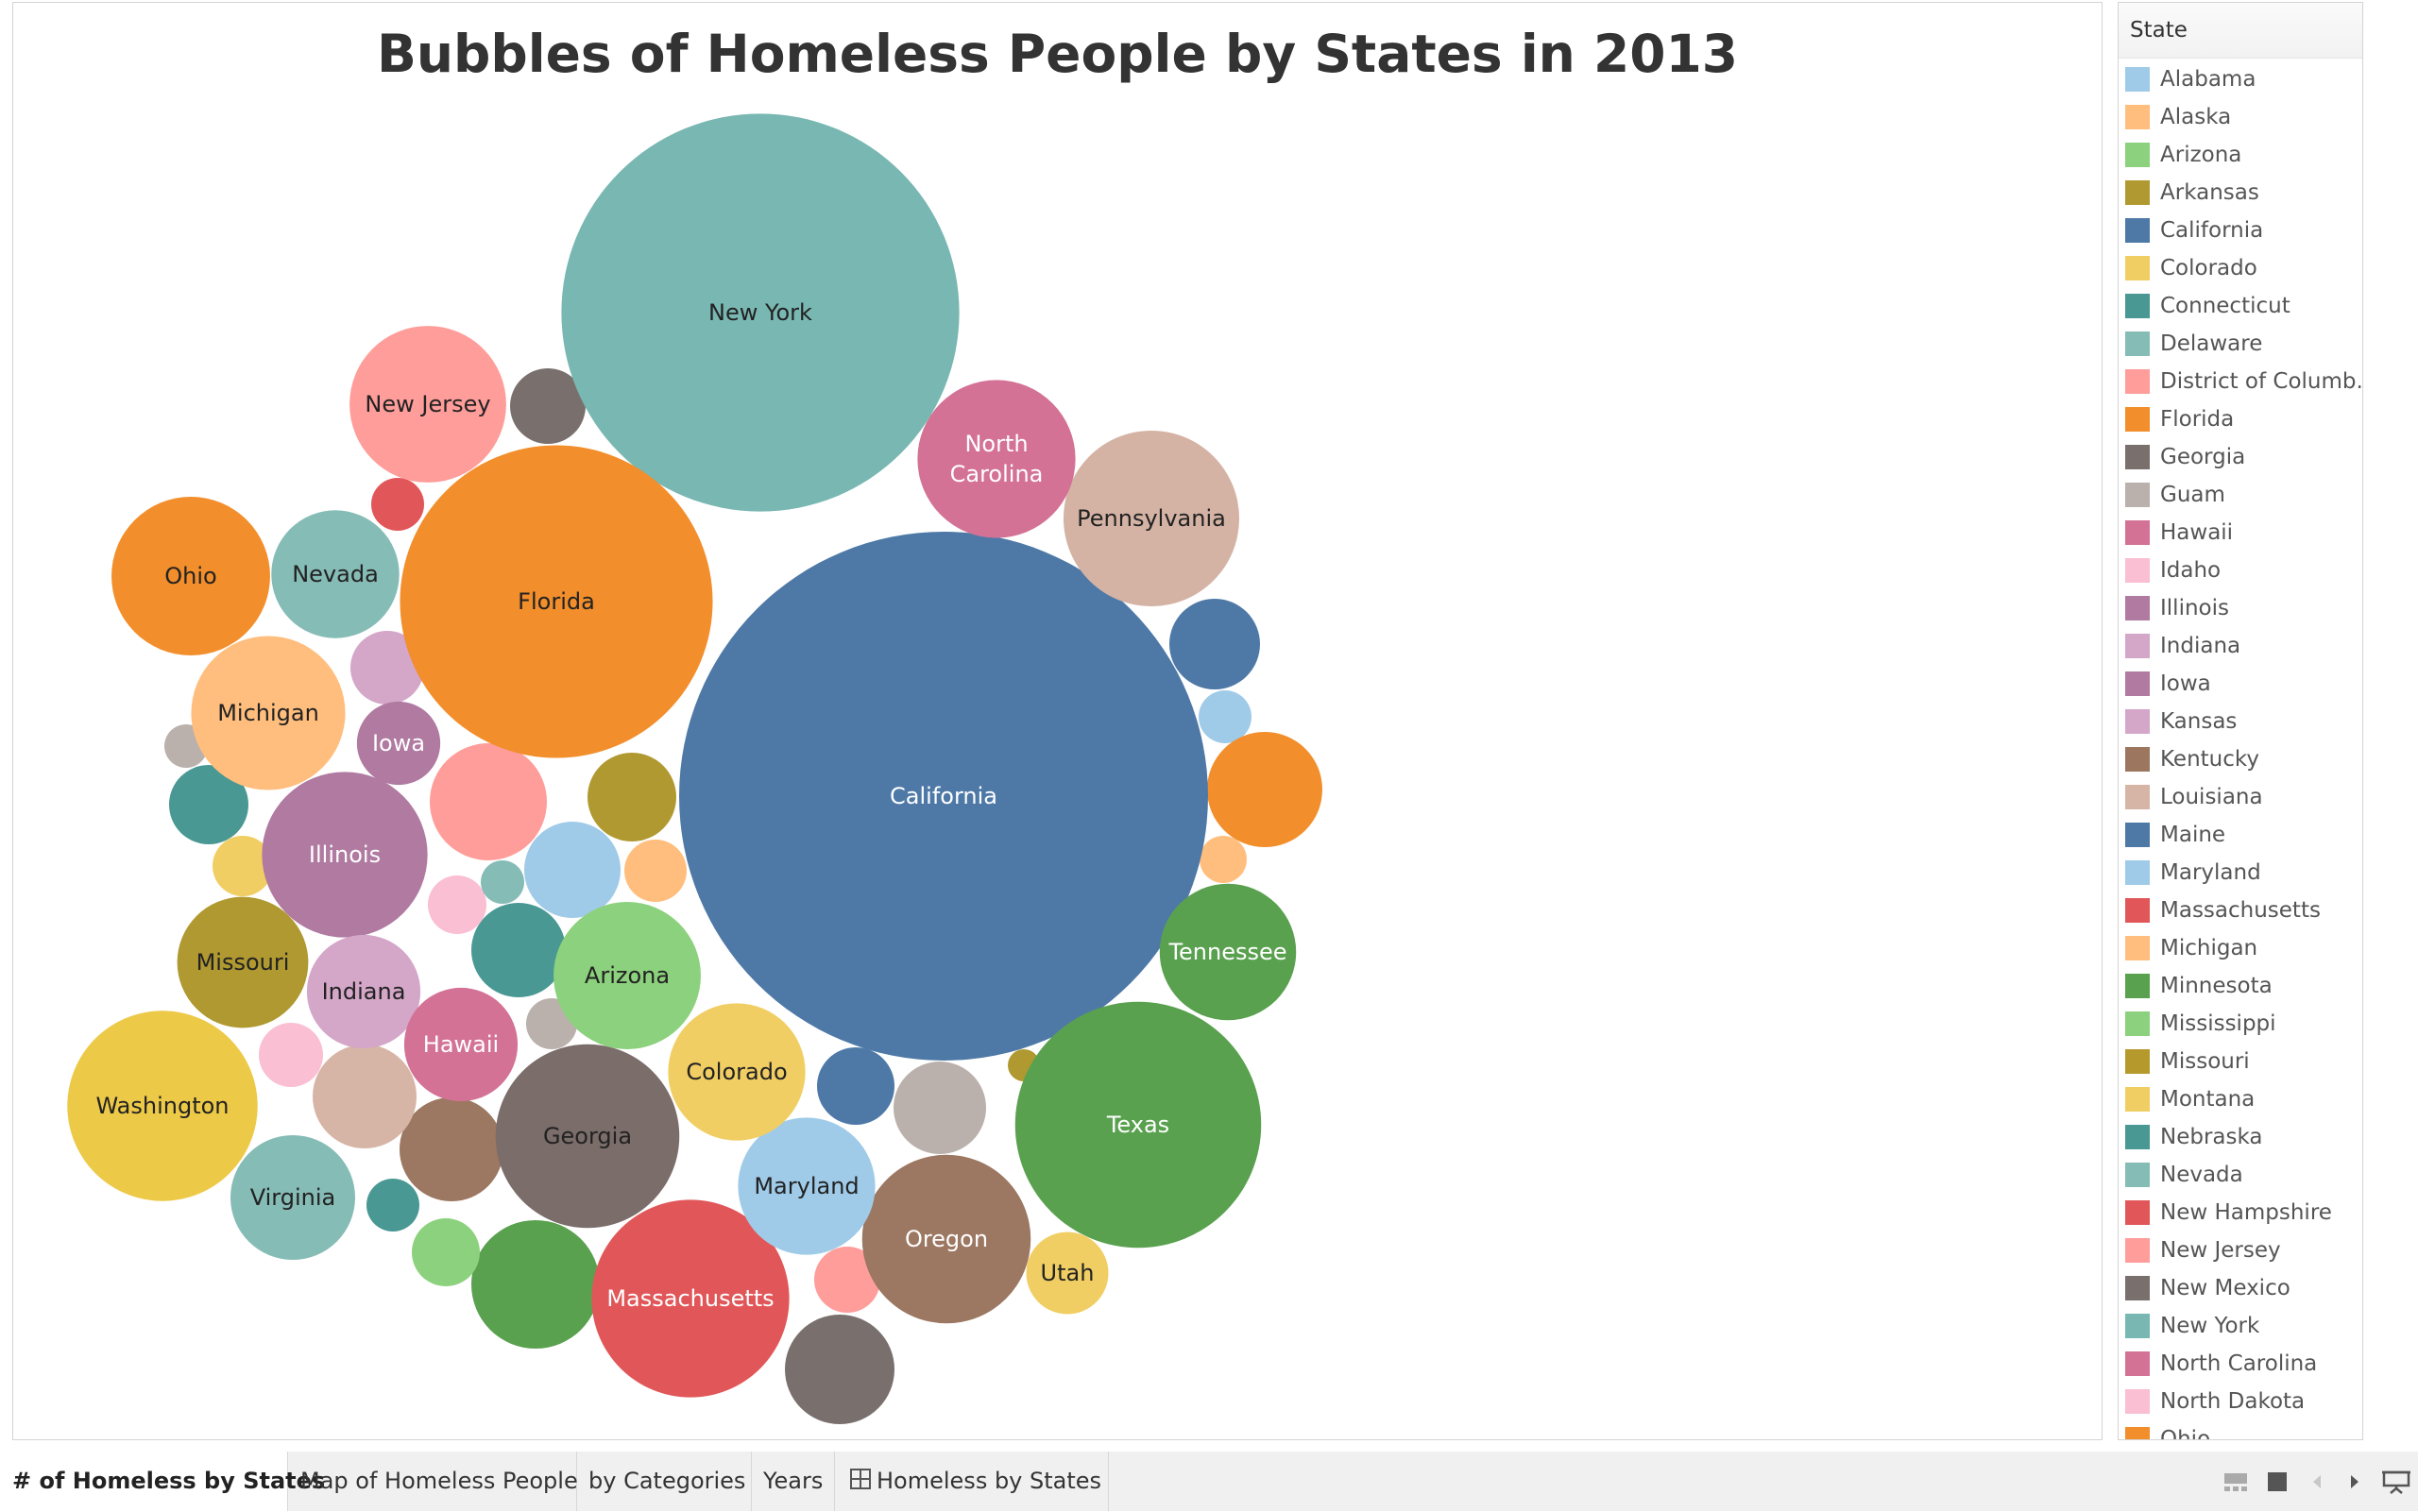  Describe the element at coordinates (2240, 1061) in the screenshot. I see `legend-item-missouri: Missouri` at that location.